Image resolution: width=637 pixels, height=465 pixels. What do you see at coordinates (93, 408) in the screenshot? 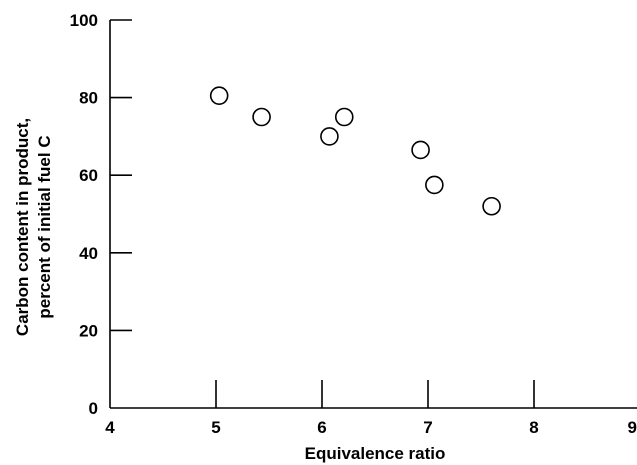
I see `y-tick-label: 0` at bounding box center [93, 408].